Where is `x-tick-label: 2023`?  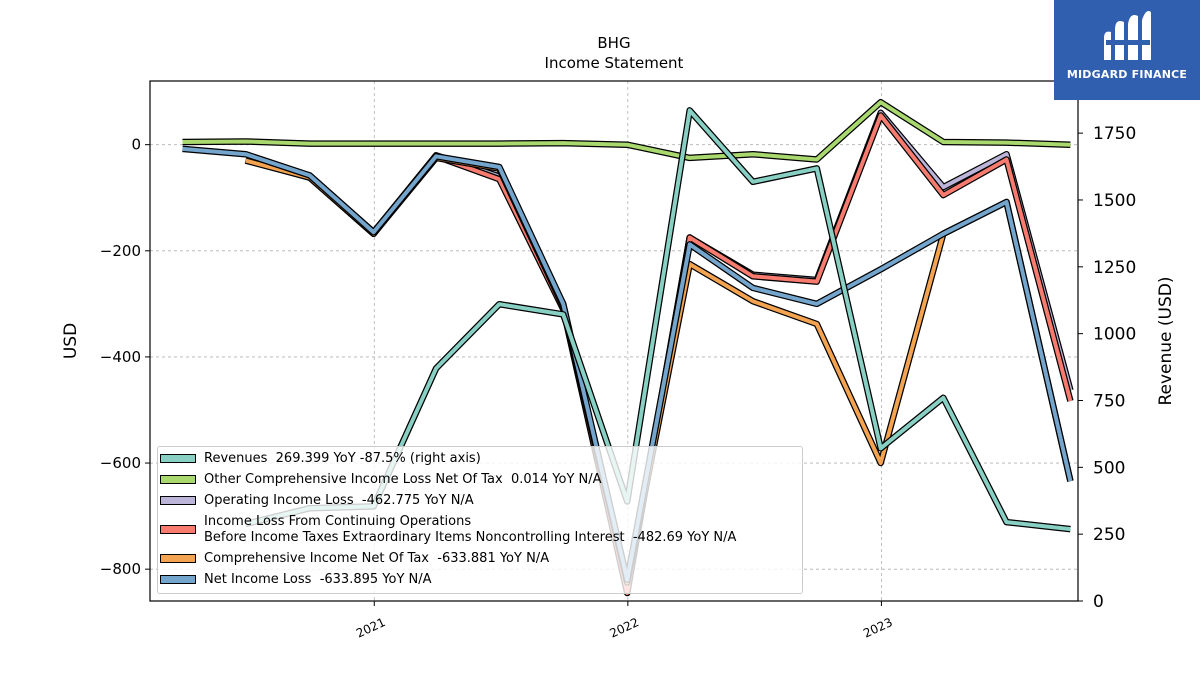
x-tick-label: 2023 is located at coordinates (878, 628).